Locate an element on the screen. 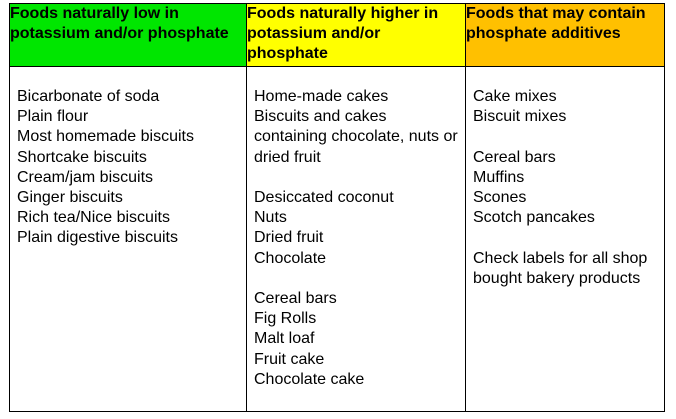  list-item: Chocolate cake is located at coordinates (309, 379).